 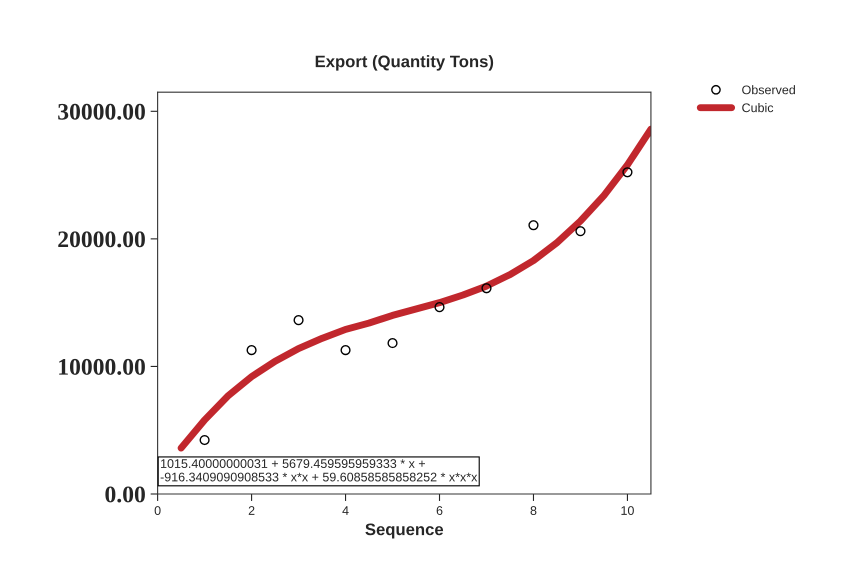 What do you see at coordinates (319, 470) in the screenshot?
I see `annotation: 1015.40000000031 + 5679.459595959333 * x + -916.3409090908533 * x*x + 59.60858585858252 * x*x*x` at bounding box center [319, 470].